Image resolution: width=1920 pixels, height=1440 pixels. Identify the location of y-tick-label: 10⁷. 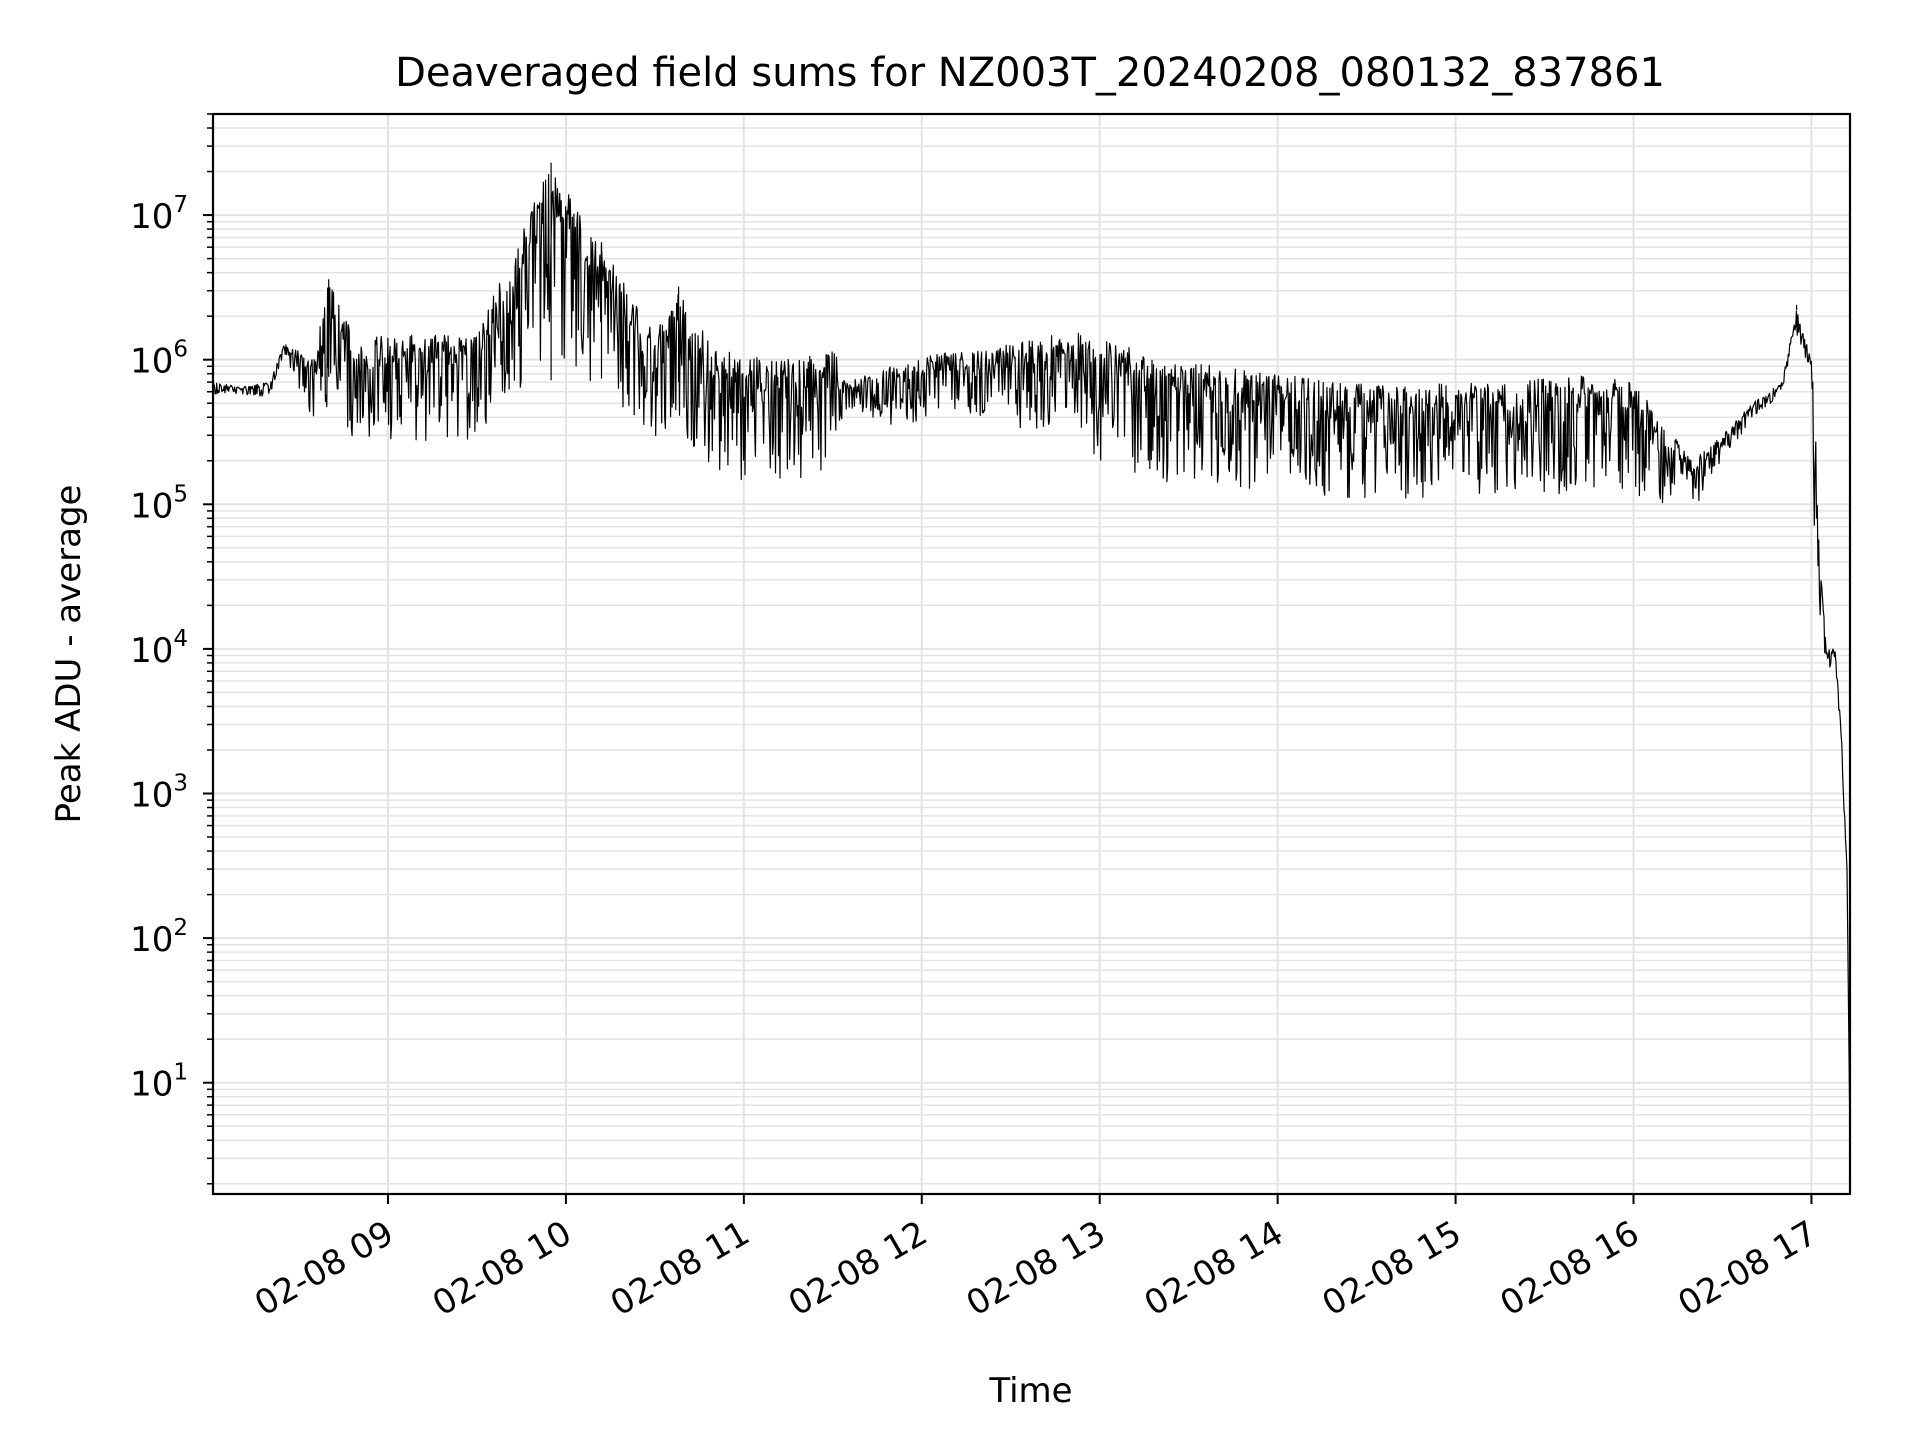
(159, 214).